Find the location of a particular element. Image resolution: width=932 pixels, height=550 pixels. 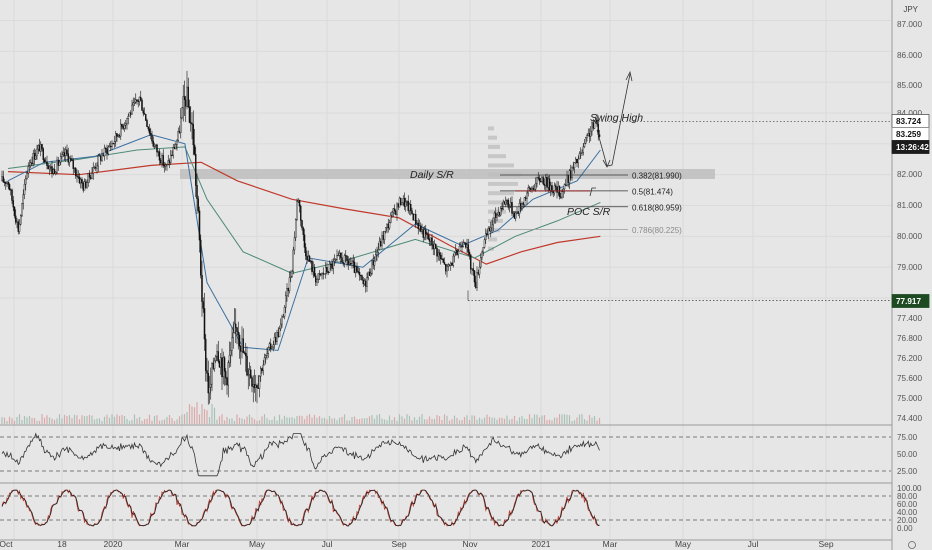

price-axis is located at coordinates (912, 275).